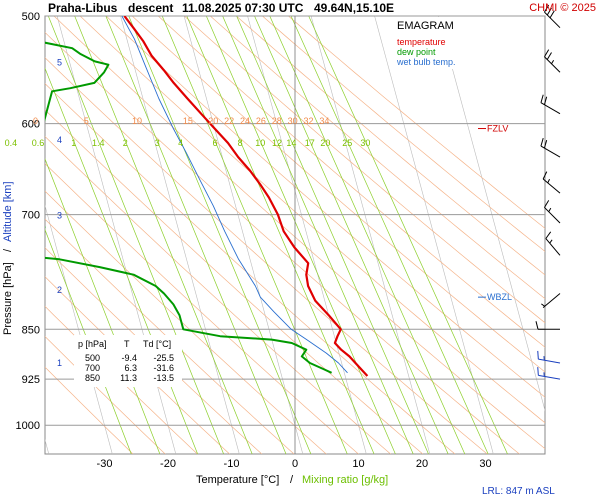 This screenshot has height=500, width=600. I want to click on fzlv-label: FZLV, so click(497, 129).